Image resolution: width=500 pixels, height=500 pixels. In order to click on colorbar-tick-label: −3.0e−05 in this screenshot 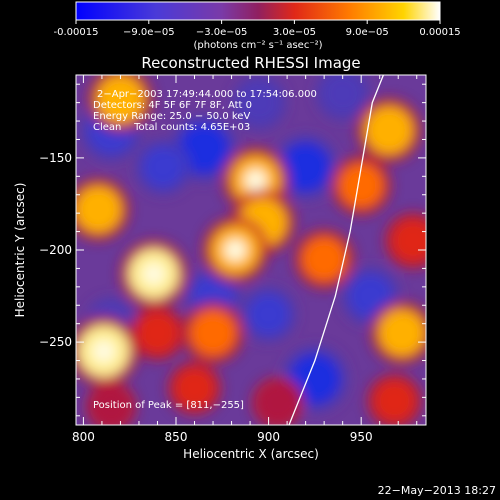, I will do `click(222, 32)`.